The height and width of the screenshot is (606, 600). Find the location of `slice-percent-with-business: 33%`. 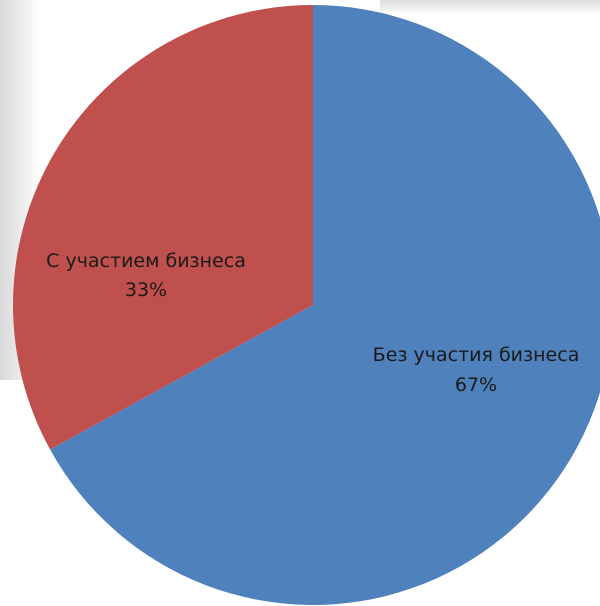

slice-percent-with-business: 33% is located at coordinates (146, 290).